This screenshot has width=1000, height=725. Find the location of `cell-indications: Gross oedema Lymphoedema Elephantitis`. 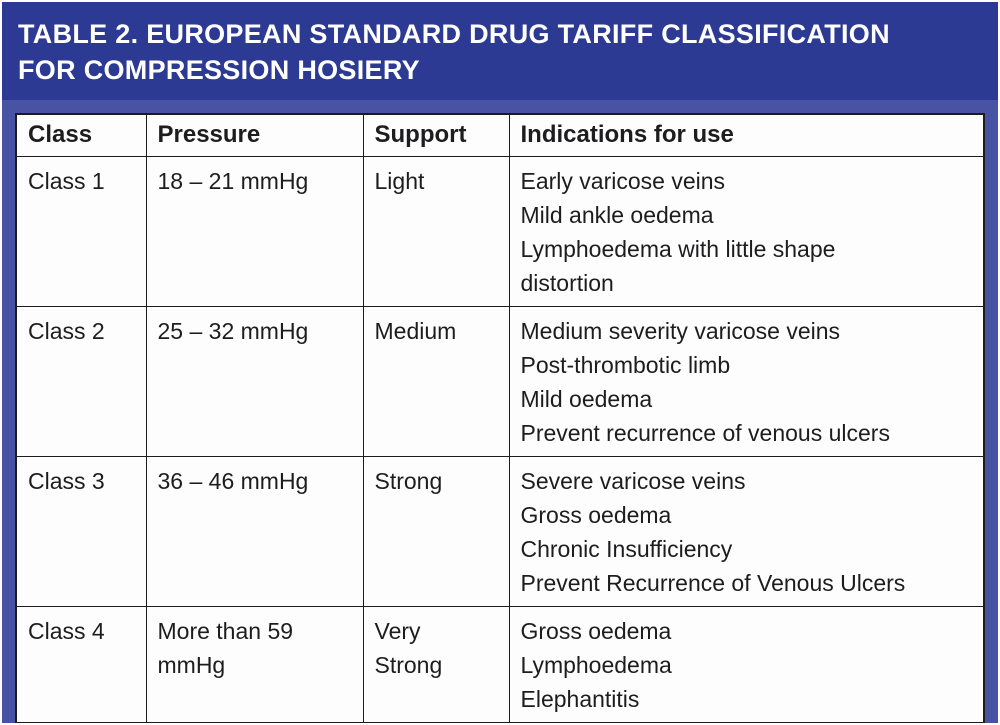

cell-indications: Gross oedema Lymphoedema Elephantitis is located at coordinates (746, 664).